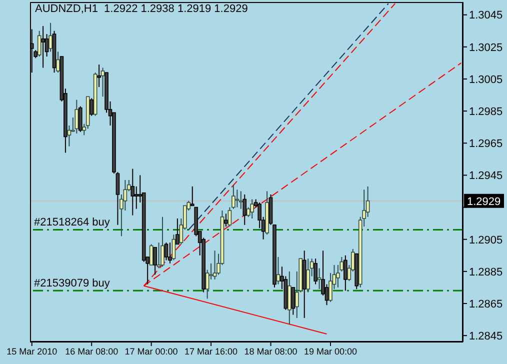 The height and width of the screenshot is (364, 507). What do you see at coordinates (32, 351) in the screenshot?
I see `x-tick-label: 15 Mar 2010` at bounding box center [32, 351].